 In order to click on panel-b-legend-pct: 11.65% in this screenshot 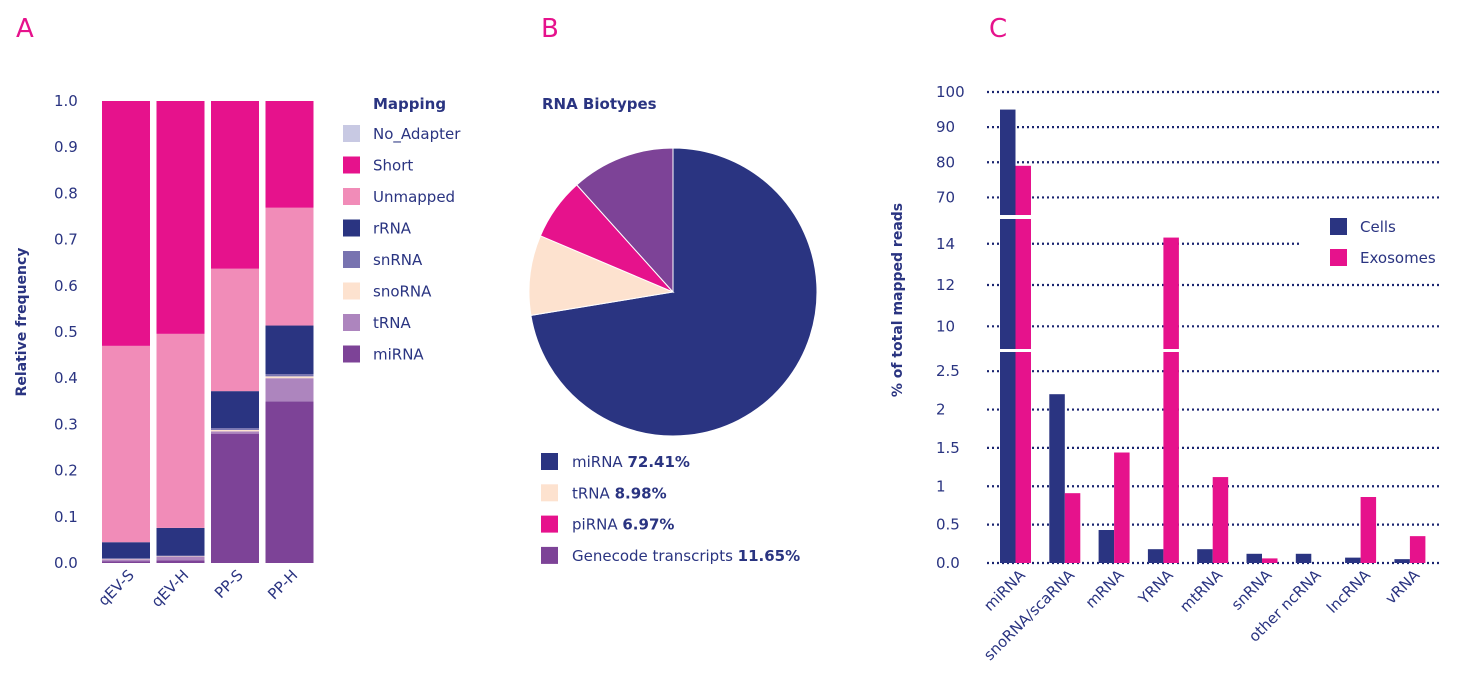, I will do `click(769, 556)`.